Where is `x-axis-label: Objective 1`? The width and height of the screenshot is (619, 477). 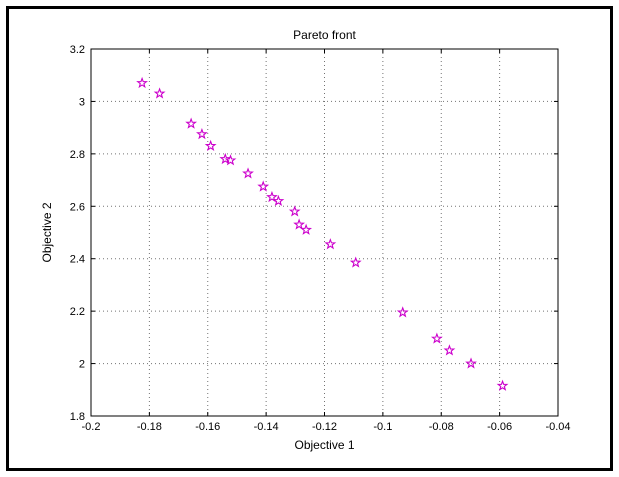 x-axis-label: Objective 1 is located at coordinates (324, 445).